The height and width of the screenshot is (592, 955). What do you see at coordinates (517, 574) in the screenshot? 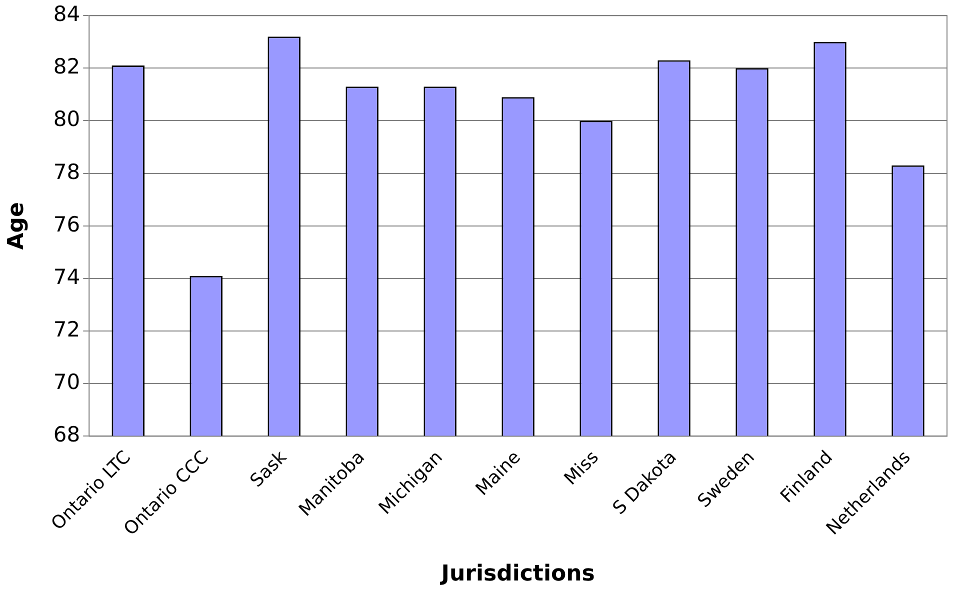
I see `x-axis-title: Jurisdictions` at bounding box center [517, 574].